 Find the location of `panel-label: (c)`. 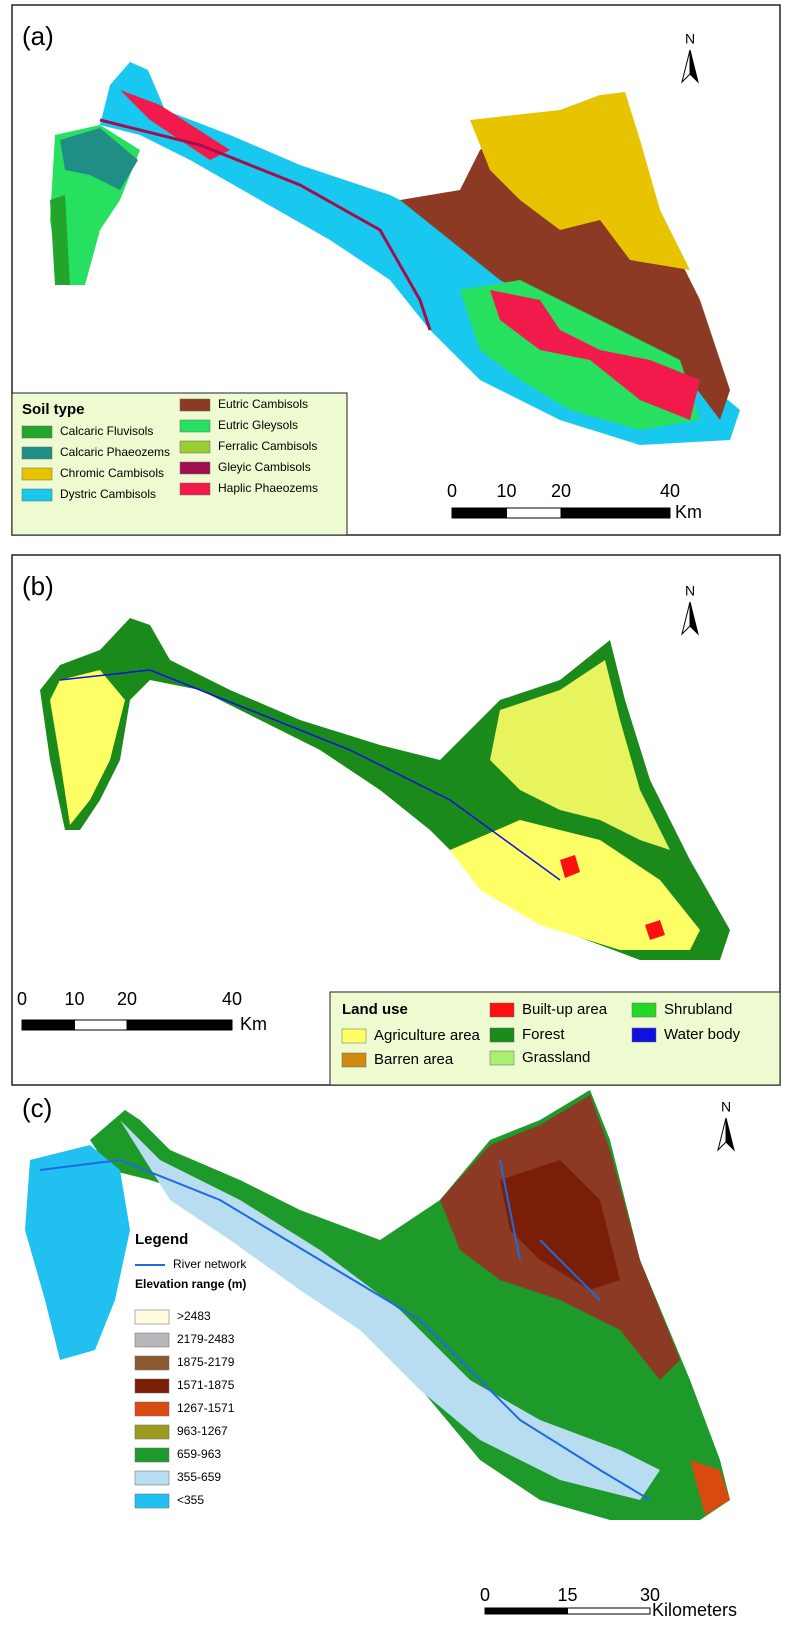

panel-label: (c) is located at coordinates (37, 1108).